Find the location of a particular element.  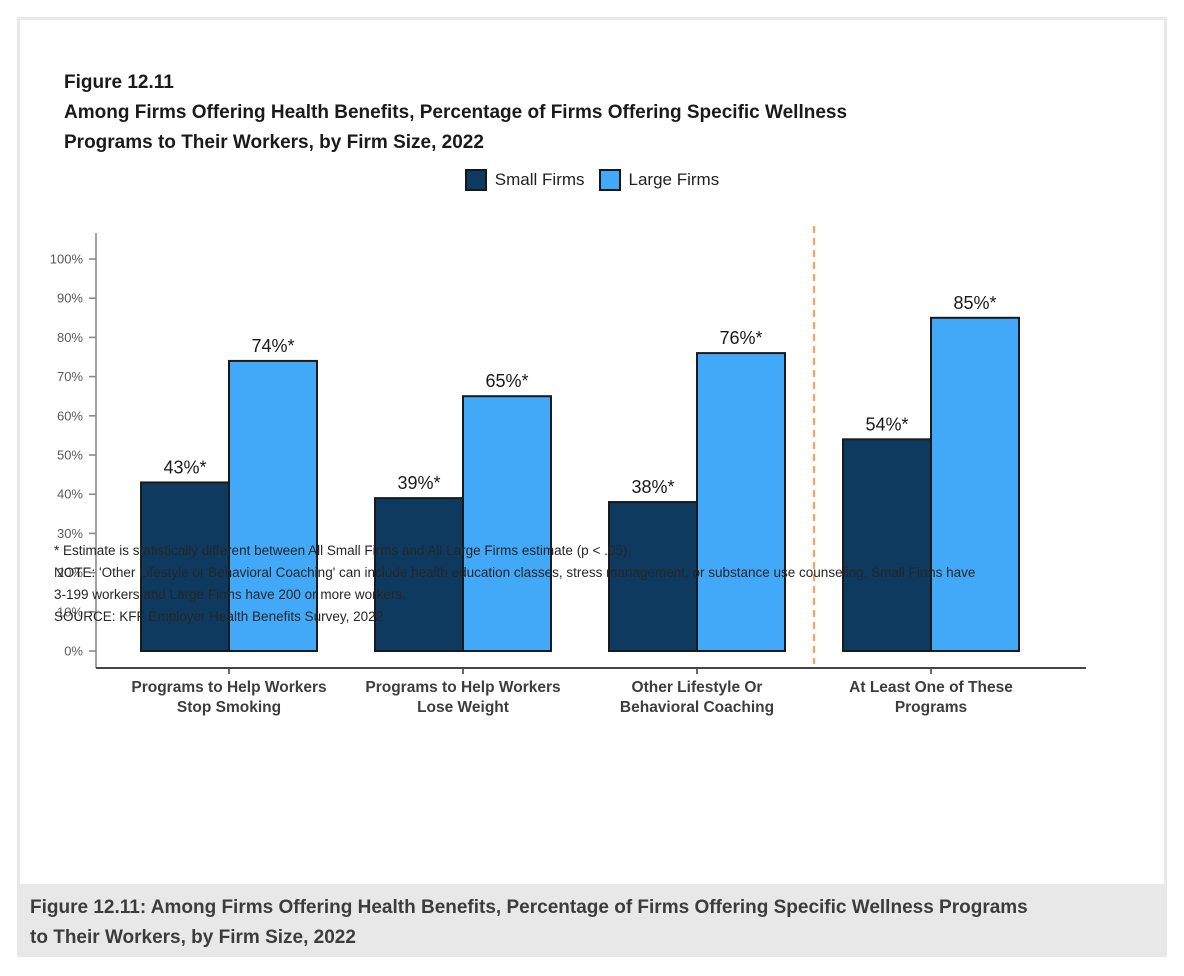

category-label: Other Lifestyle Or is located at coordinates (697, 687).